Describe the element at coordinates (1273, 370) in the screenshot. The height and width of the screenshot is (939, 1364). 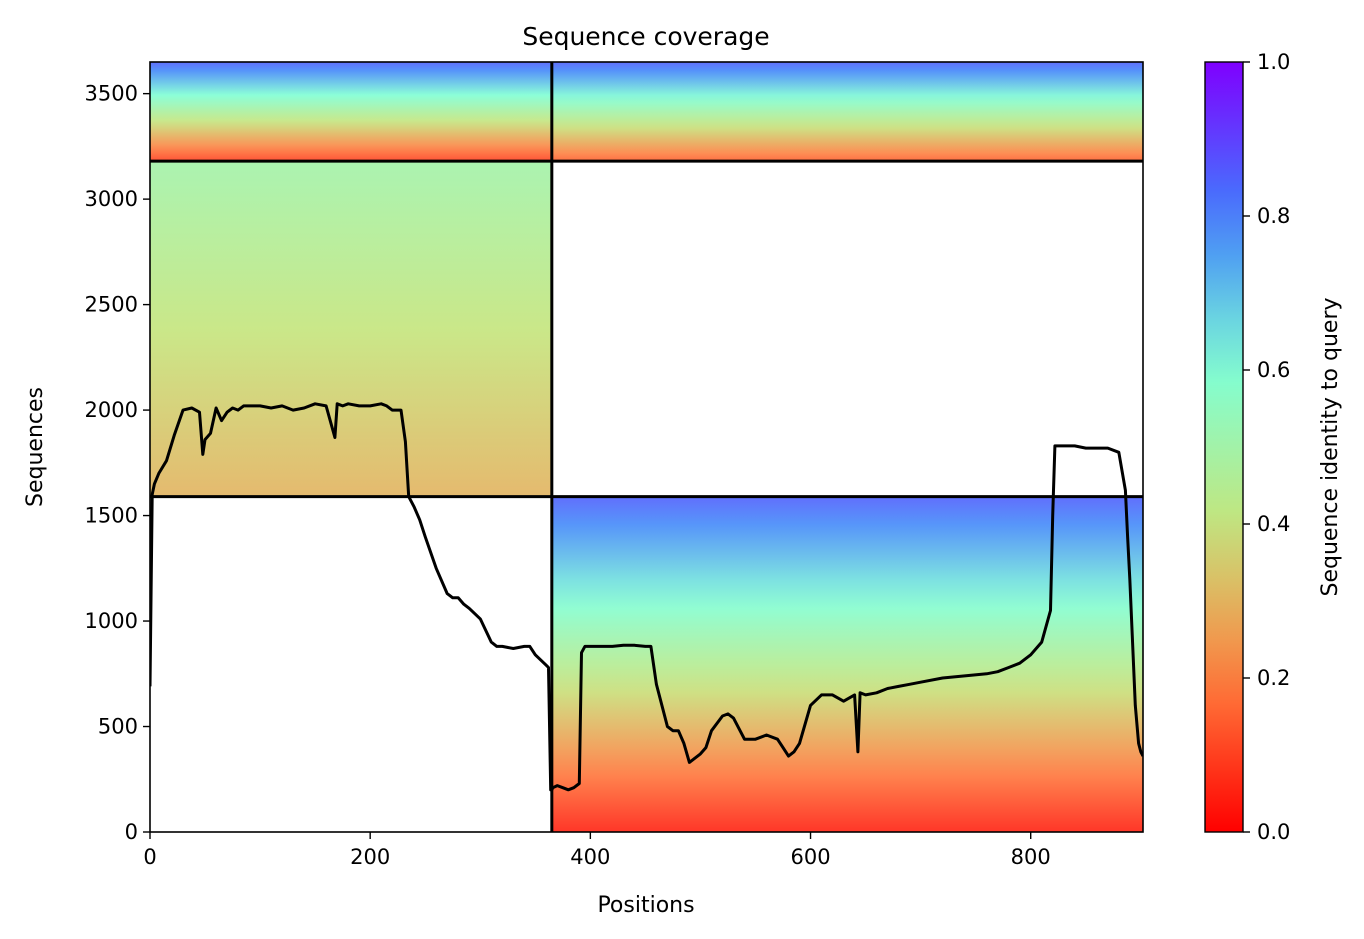
I see `colorbar-tick-label: 0.6` at that location.